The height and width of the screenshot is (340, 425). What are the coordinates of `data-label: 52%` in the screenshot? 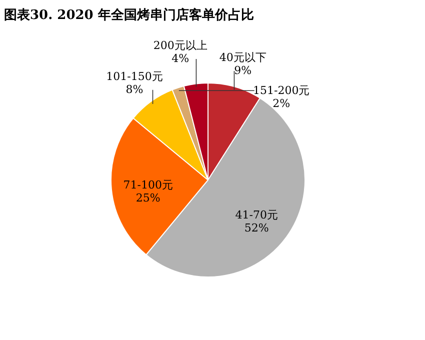 It's located at (256, 227).